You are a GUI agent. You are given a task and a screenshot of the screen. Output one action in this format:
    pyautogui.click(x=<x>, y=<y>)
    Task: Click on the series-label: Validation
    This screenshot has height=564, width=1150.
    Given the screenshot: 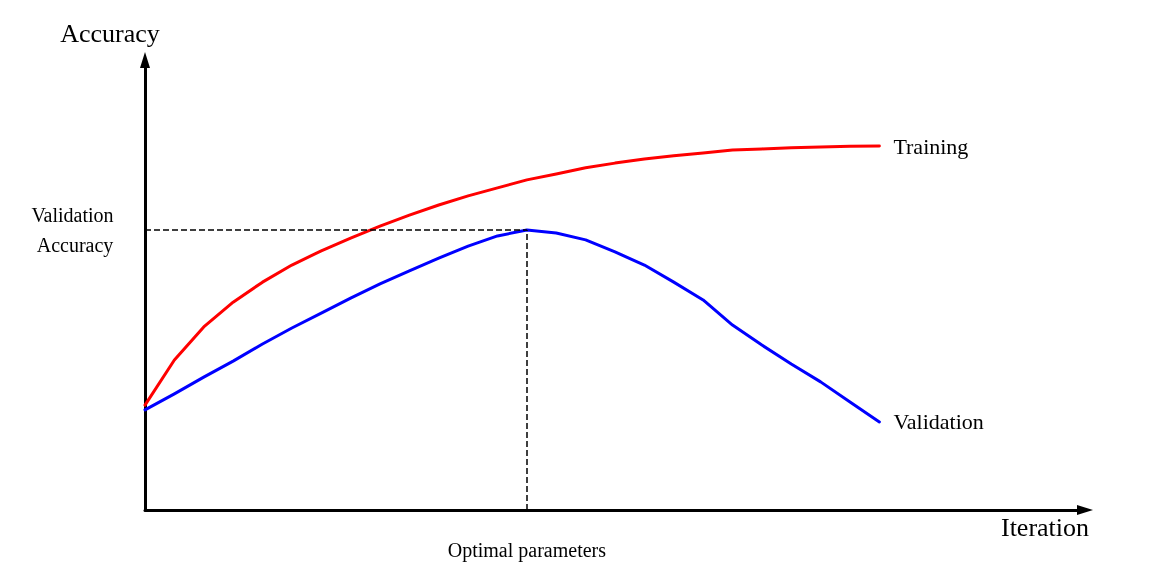 What is the action you would take?
    pyautogui.click(x=938, y=422)
    